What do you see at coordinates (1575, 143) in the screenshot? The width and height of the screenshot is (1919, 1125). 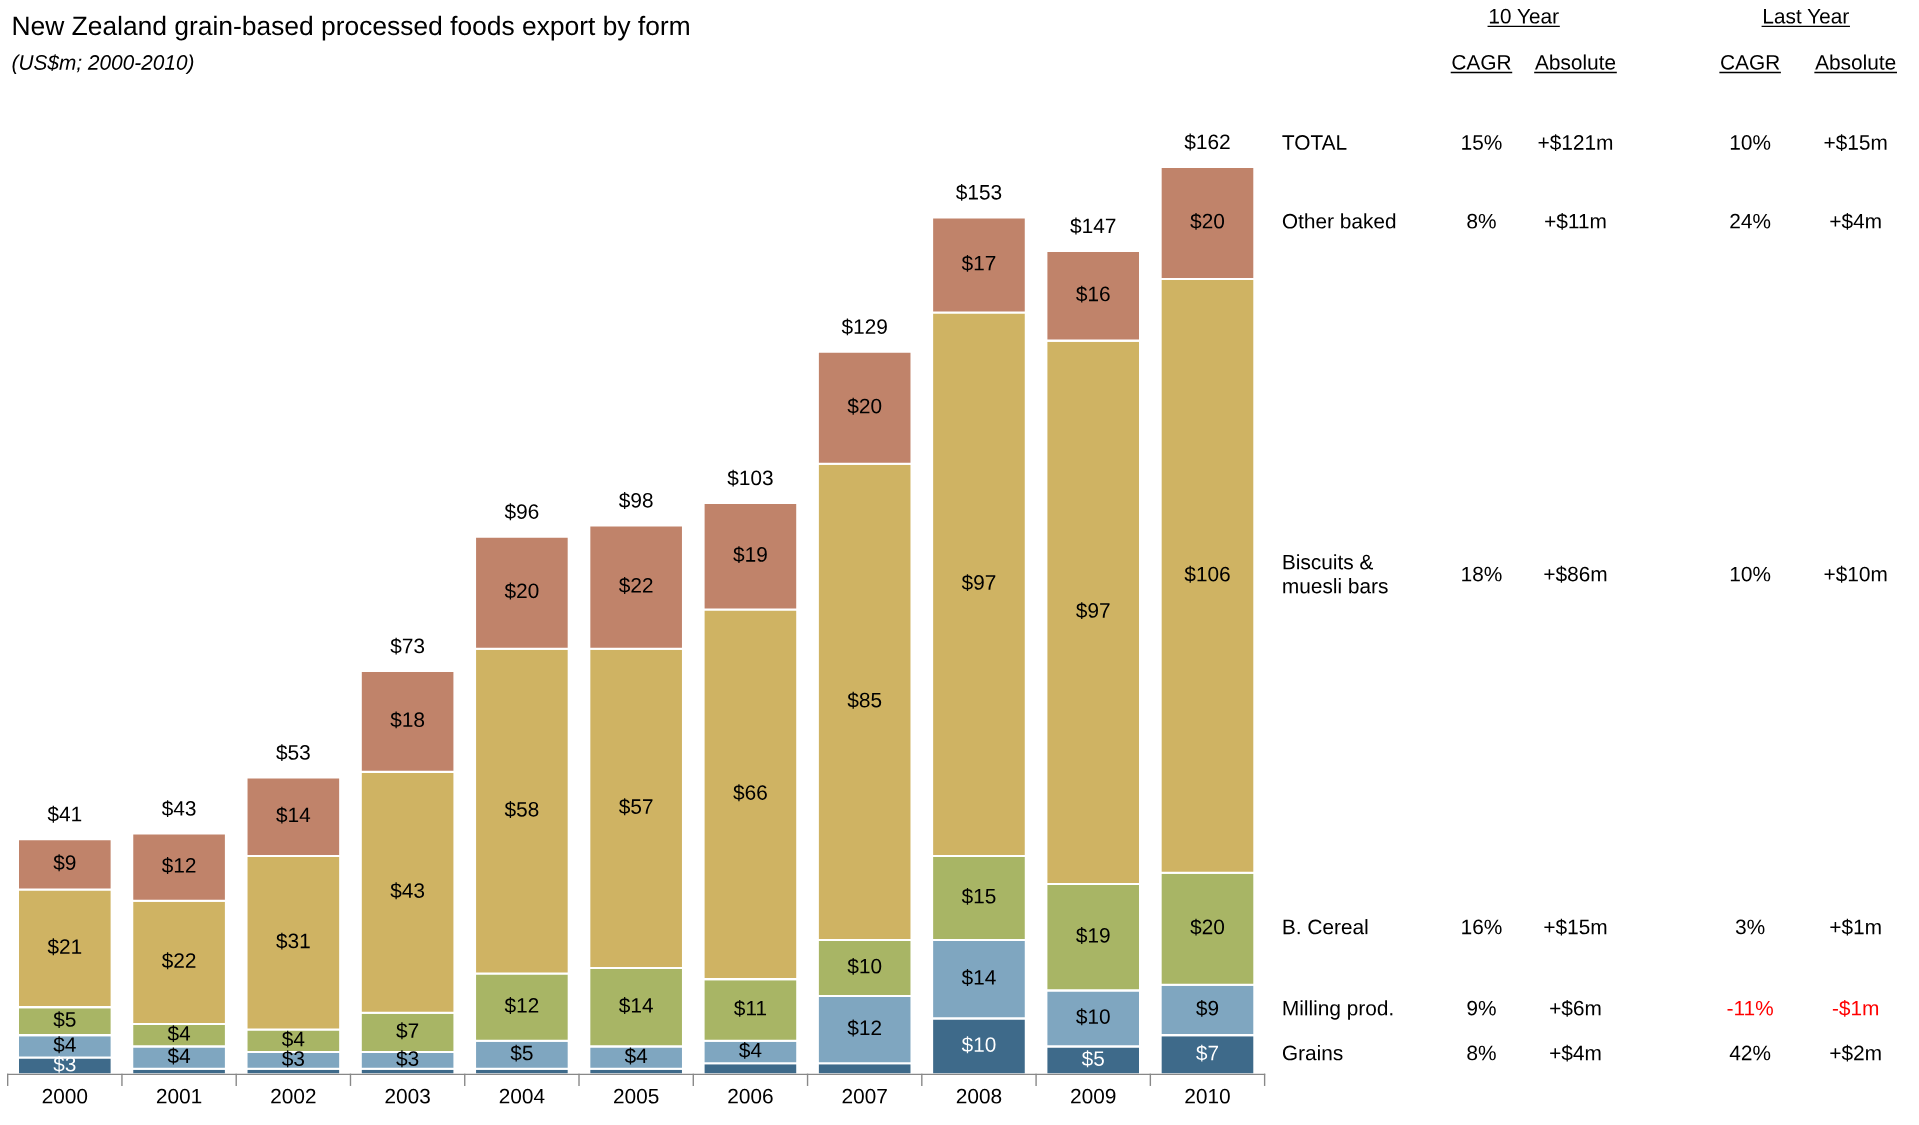 I see `text: +$121m` at bounding box center [1575, 143].